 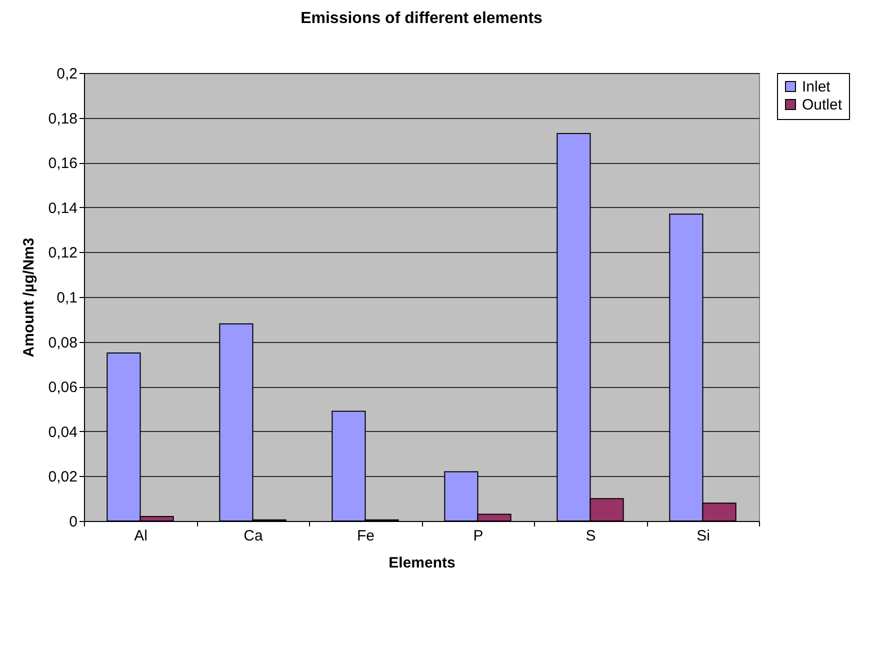 What do you see at coordinates (703, 536) in the screenshot?
I see `x-tick-label: Si` at bounding box center [703, 536].